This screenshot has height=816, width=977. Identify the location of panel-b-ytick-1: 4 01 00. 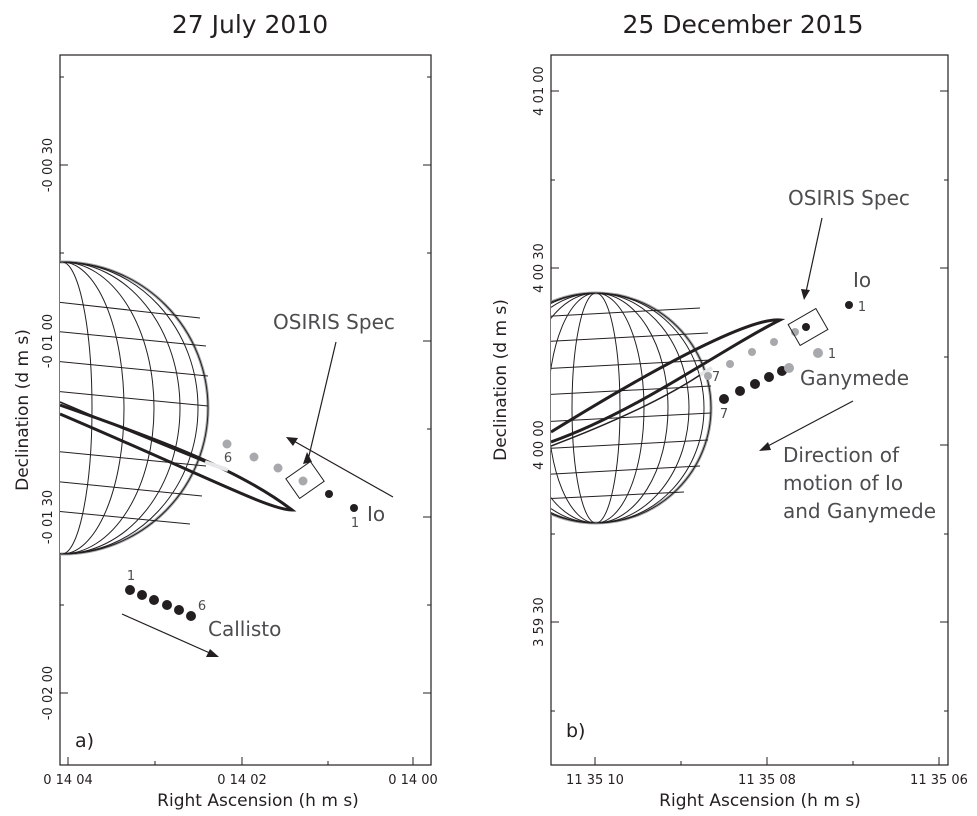
(539, 91).